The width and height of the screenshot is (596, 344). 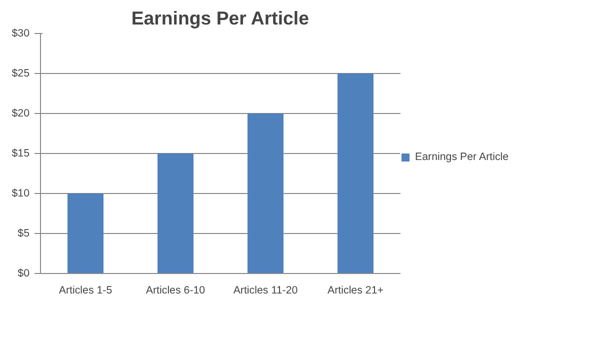 I want to click on x-tick-label: Articles 6-10, so click(x=176, y=290).